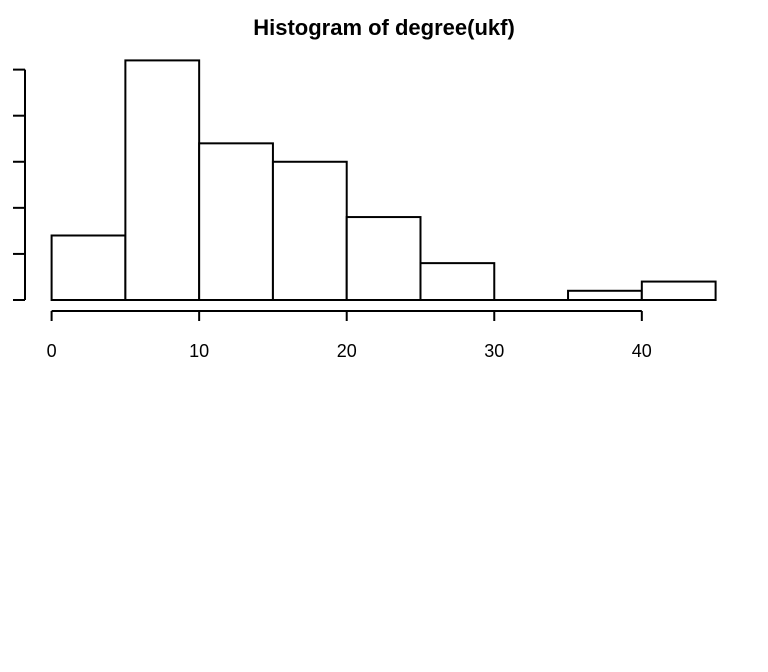  What do you see at coordinates (19, 184) in the screenshot?
I see `y-axis` at bounding box center [19, 184].